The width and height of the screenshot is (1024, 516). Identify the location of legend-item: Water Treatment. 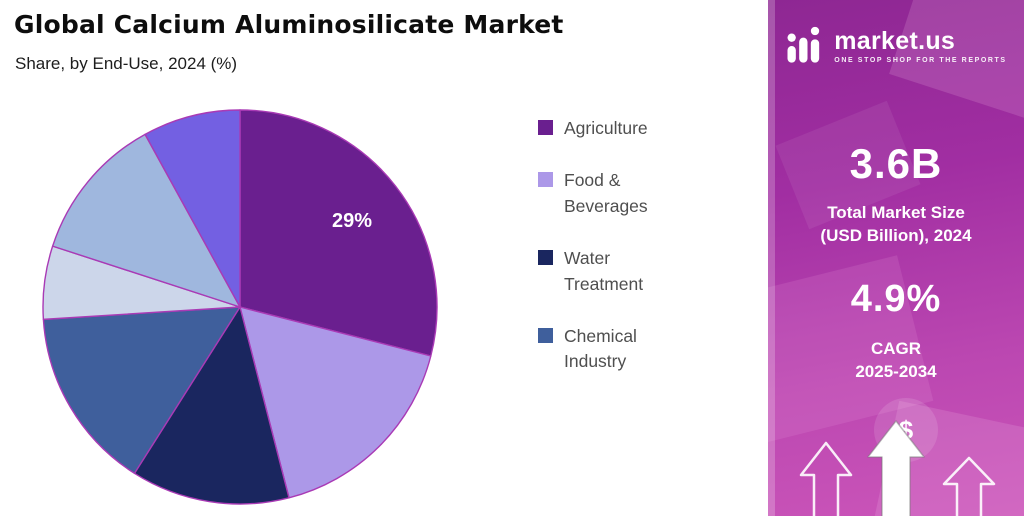
(618, 271).